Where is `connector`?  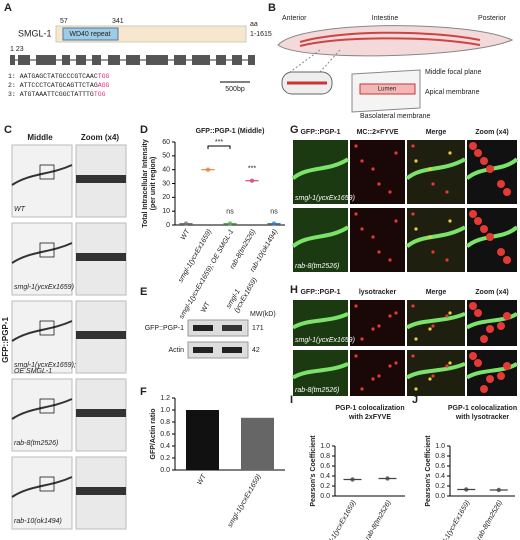 connector is located at coordinates (330, 61).